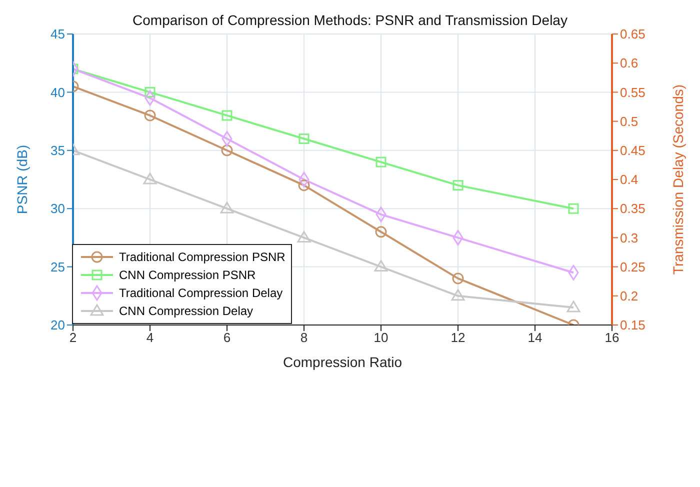 The image size is (700, 487). Describe the element at coordinates (202, 257) in the screenshot. I see `legend-label: Traditional Compression PSNR` at that location.